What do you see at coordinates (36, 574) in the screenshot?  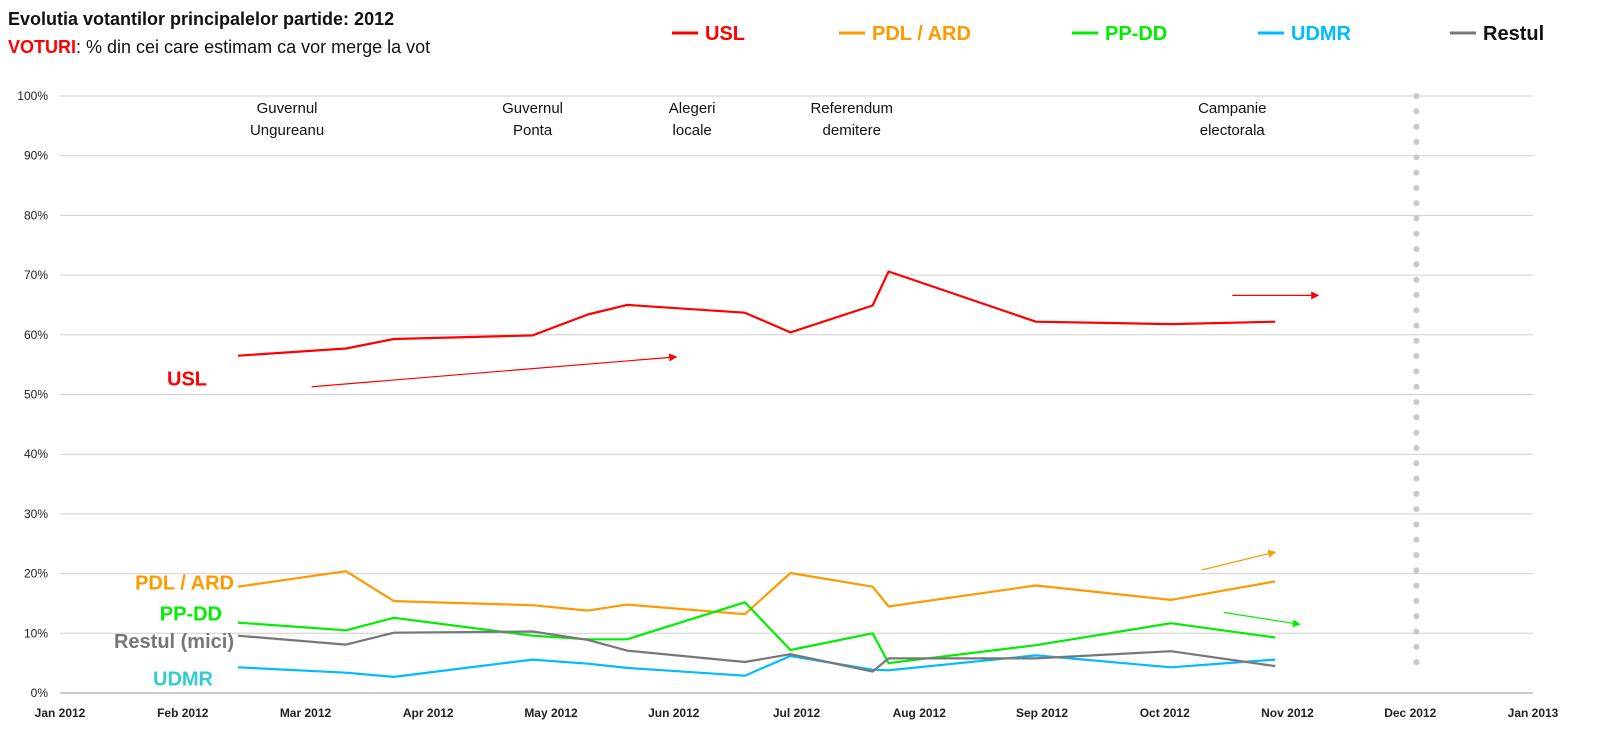 I see `y-tick-label: 20%` at bounding box center [36, 574].